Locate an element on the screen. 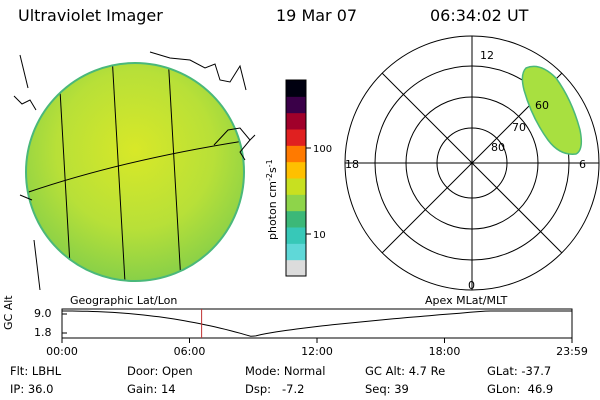  info-door: Door: Open is located at coordinates (160, 371).